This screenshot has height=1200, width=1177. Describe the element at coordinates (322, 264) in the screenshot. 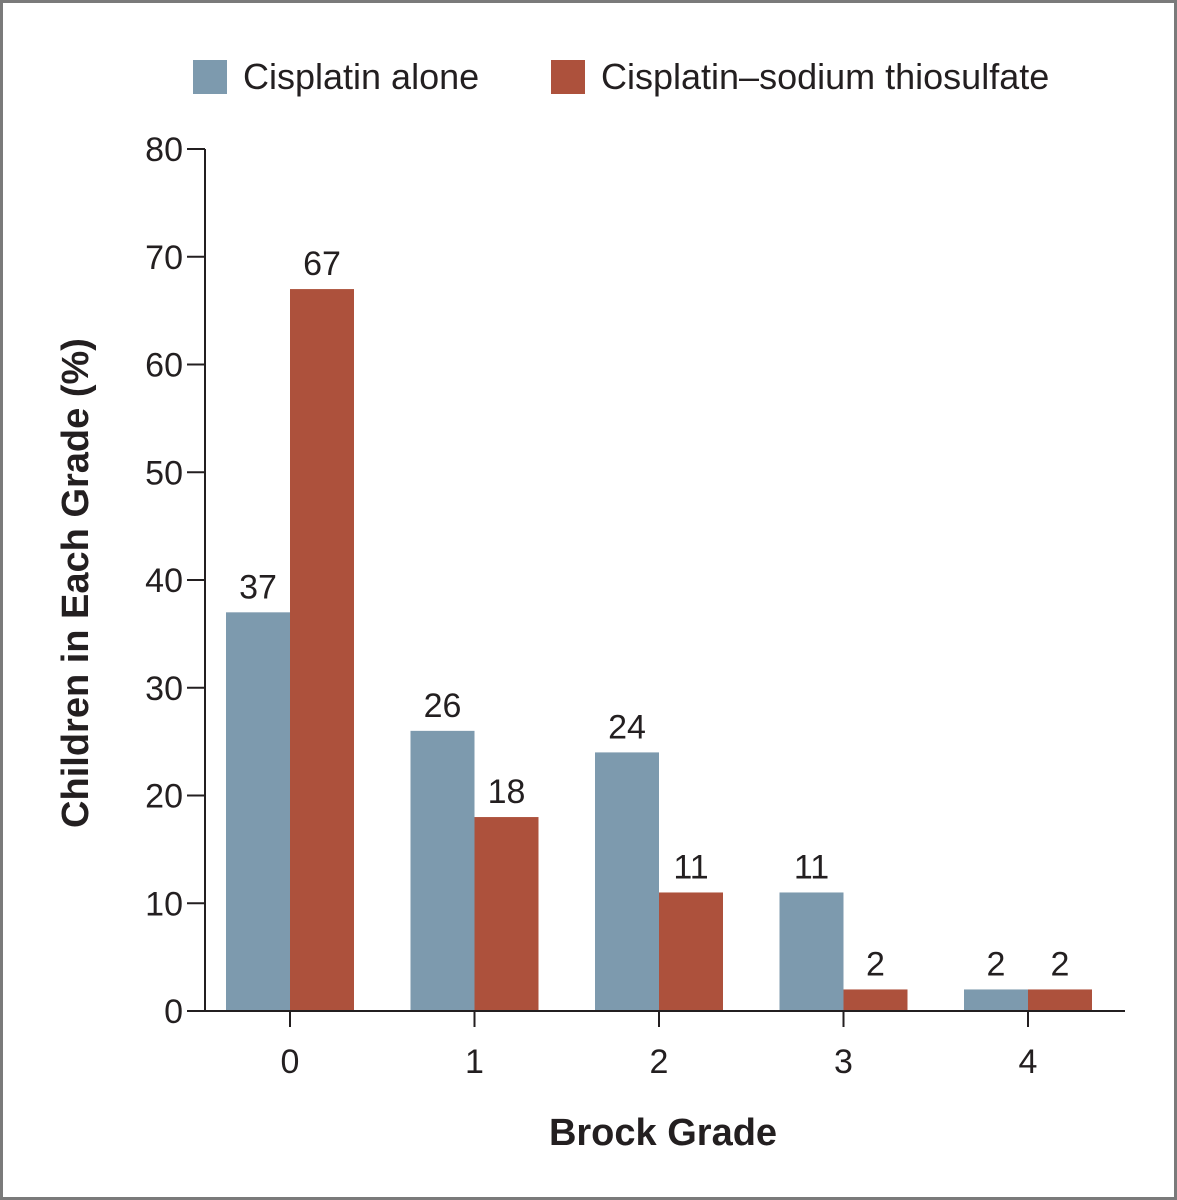

I see `data-label-series-2-grade-0: 67` at that location.